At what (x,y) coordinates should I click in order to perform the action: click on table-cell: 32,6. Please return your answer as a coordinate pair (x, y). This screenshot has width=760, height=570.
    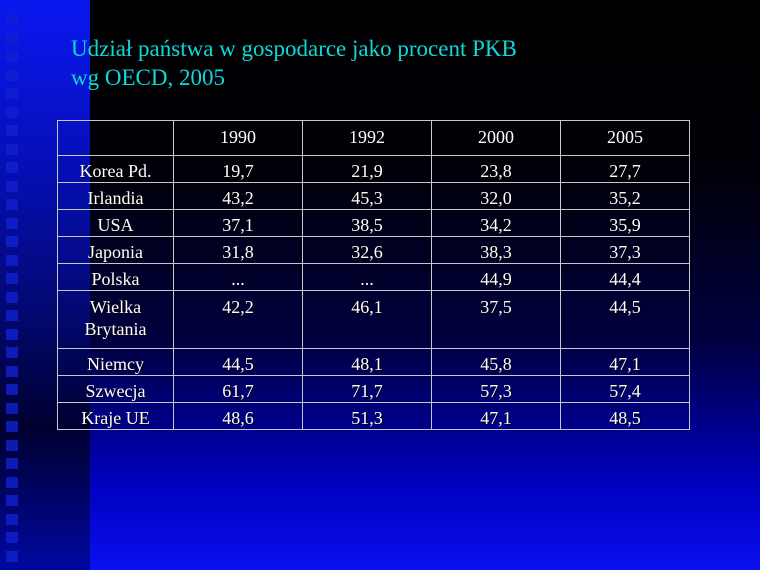
    Looking at the image, I should click on (367, 250).